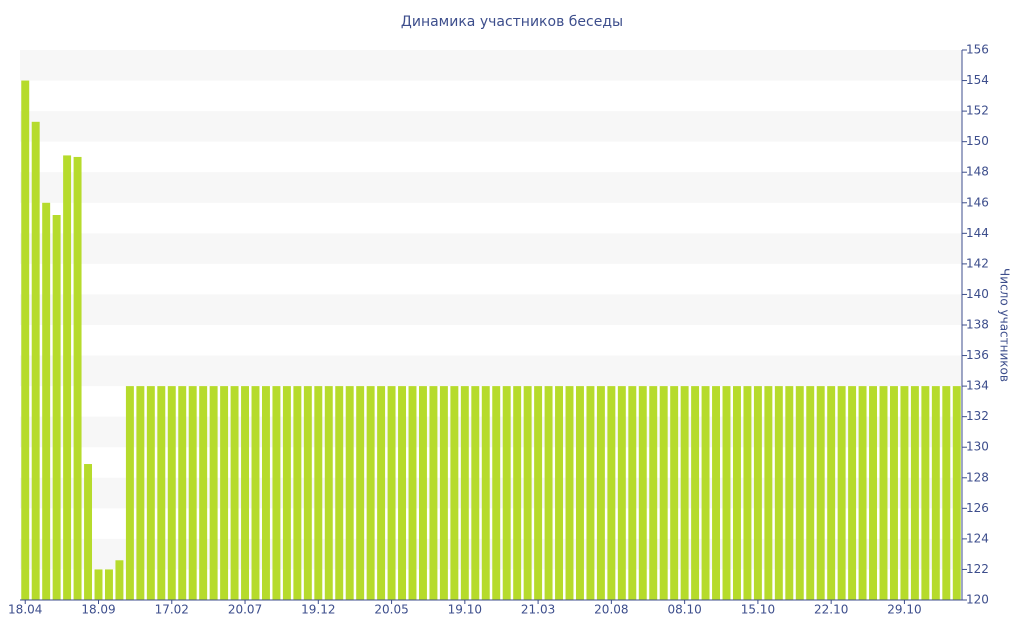 Image resolution: width=1024 pixels, height=640 pixels. I want to click on y-tick-label: 130, so click(977, 447).